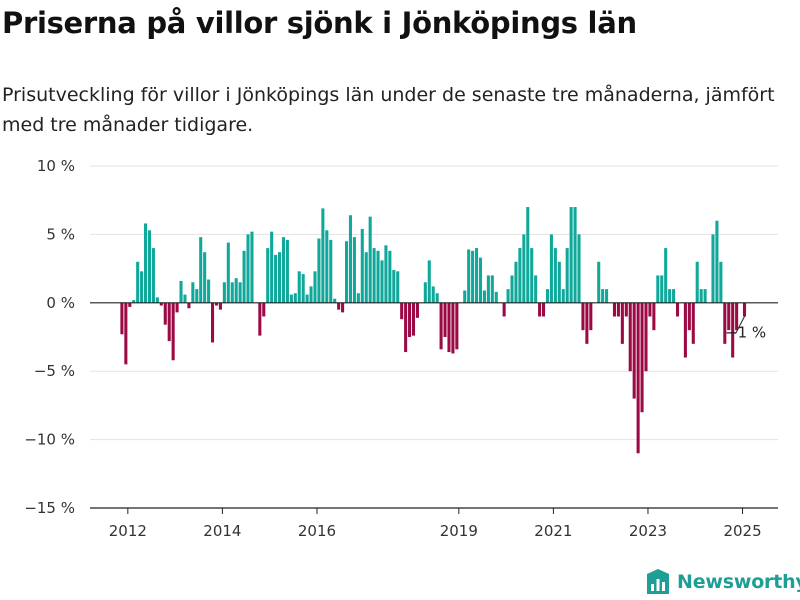 This screenshot has height=600, width=800. What do you see at coordinates (738, 582) in the screenshot?
I see `newsworthy-logo-text: Newsworthy` at bounding box center [738, 582].